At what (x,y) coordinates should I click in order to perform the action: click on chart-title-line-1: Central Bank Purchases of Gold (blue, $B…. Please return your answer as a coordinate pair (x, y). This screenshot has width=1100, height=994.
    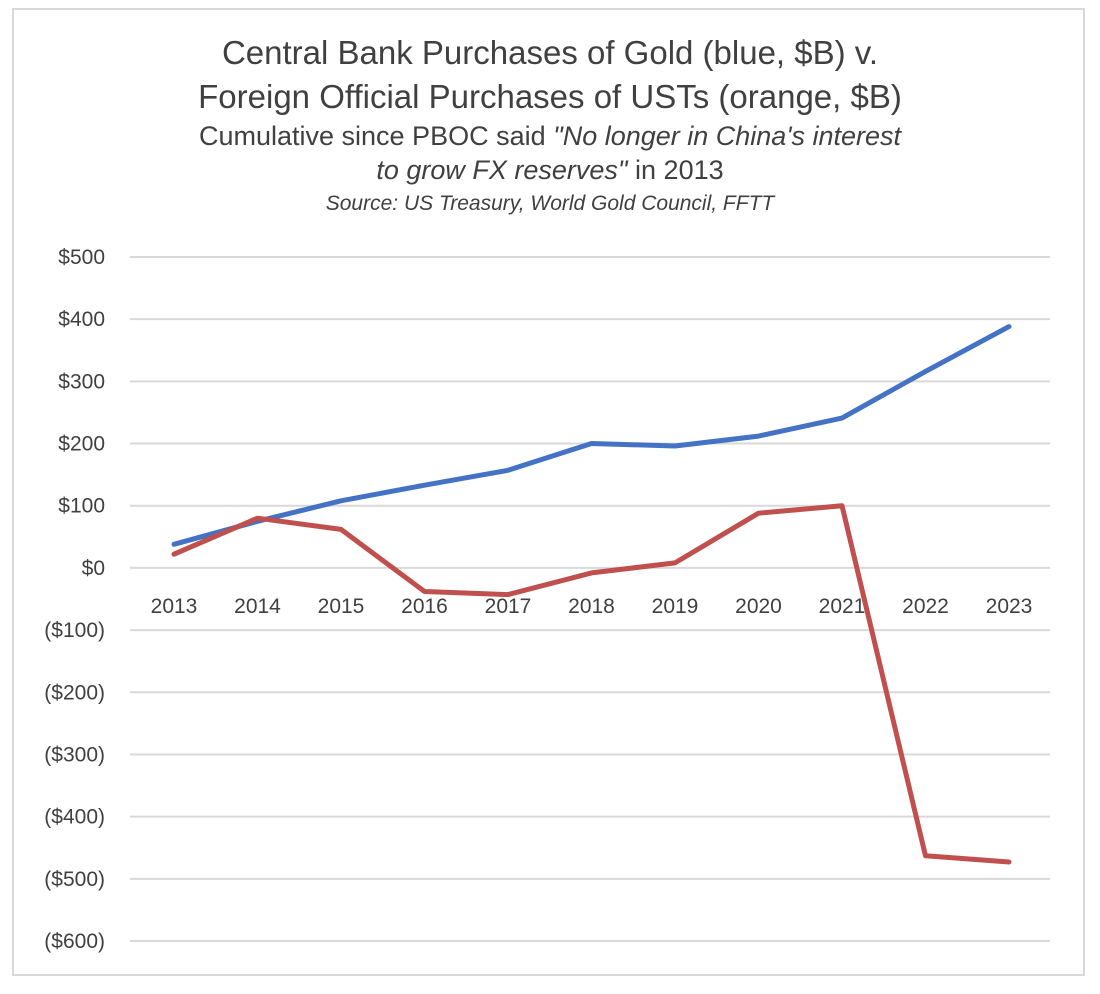
    Looking at the image, I should click on (550, 52).